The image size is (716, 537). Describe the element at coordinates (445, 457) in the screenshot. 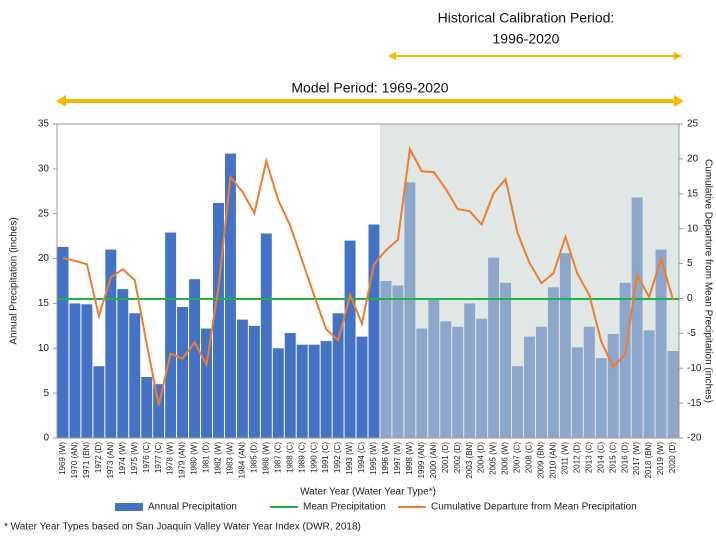

I see `x-tick-label: 2001 (D)` at that location.